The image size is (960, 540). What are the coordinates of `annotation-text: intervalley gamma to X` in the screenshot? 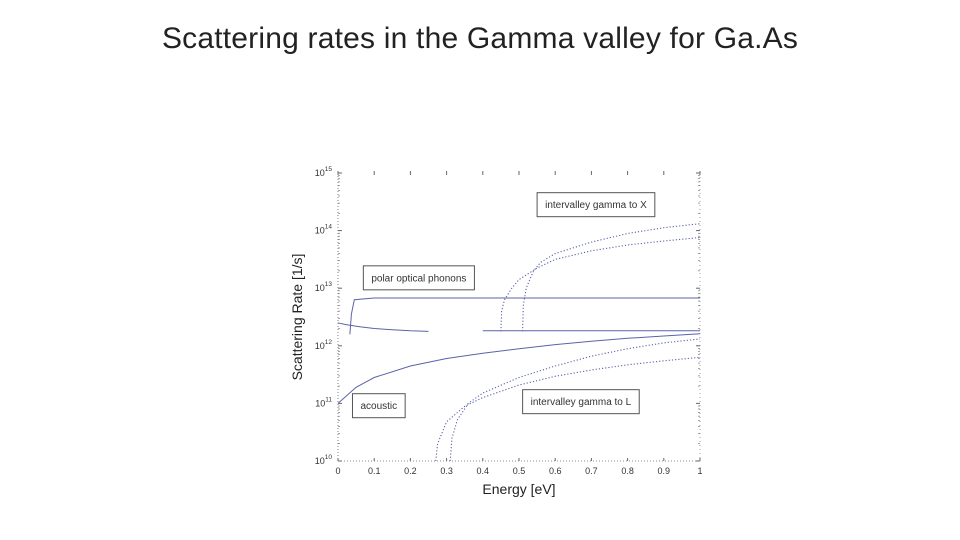 It's located at (596, 205).